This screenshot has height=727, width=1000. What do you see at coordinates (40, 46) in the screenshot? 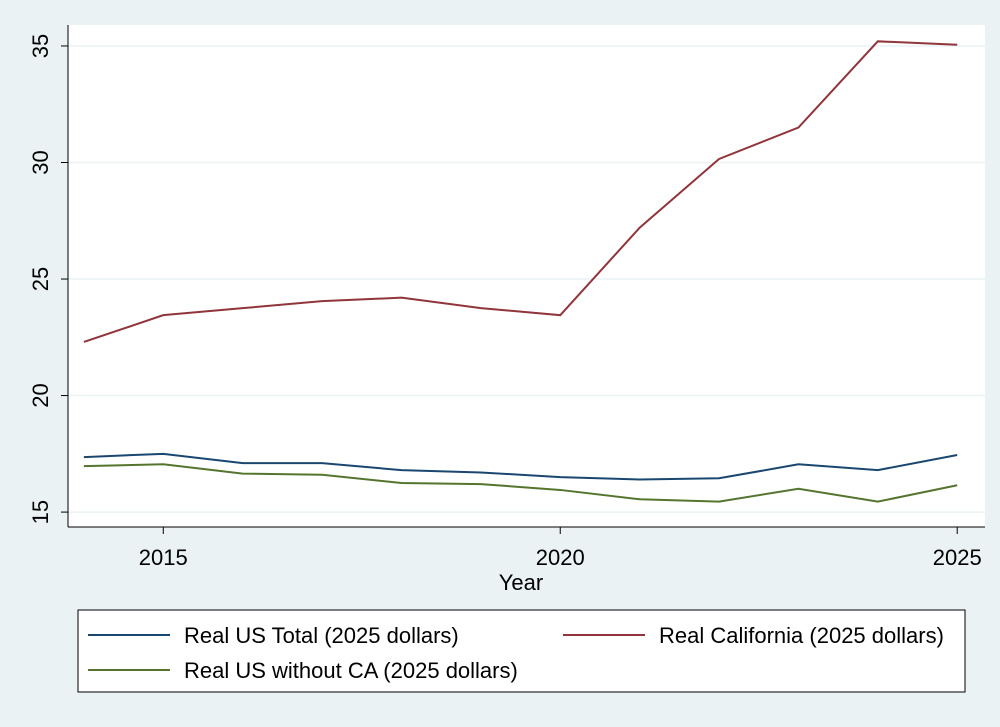
I see `y-tick-label: 35` at bounding box center [40, 46].